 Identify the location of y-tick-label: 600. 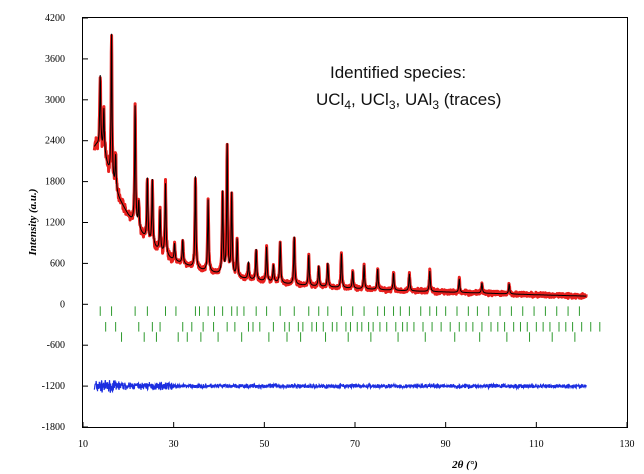
(57, 263).